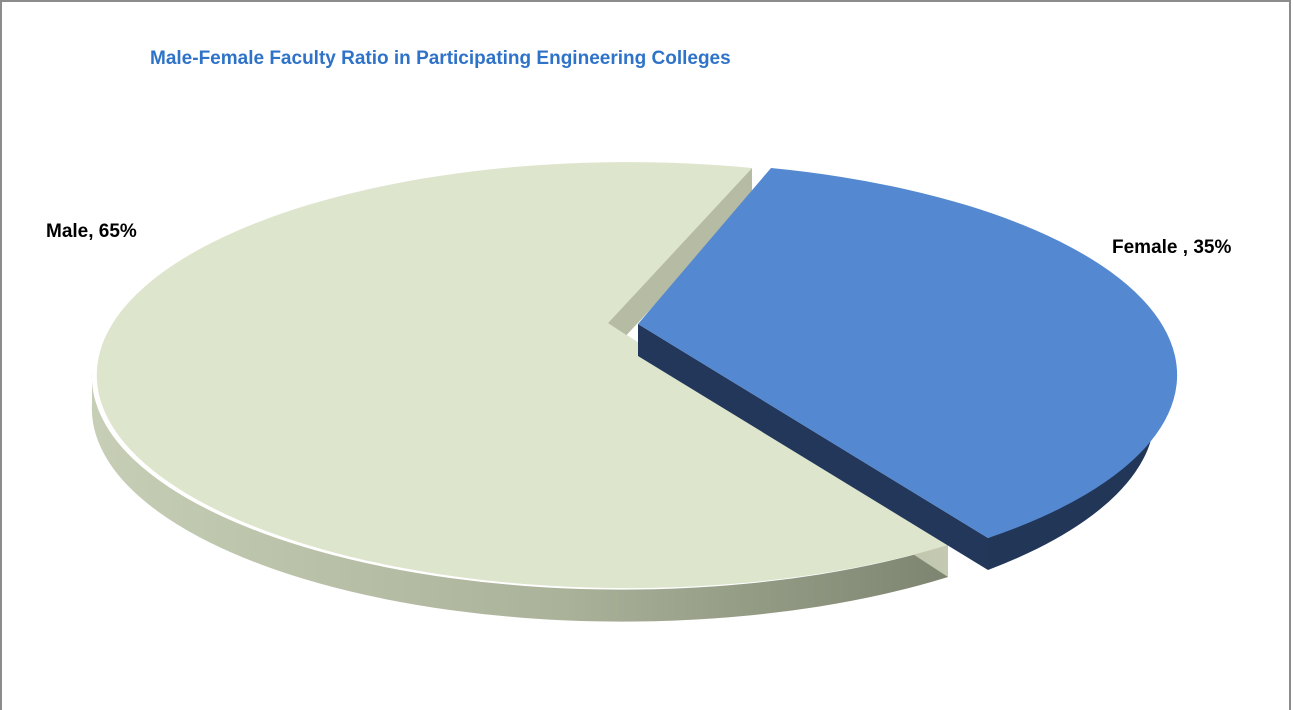 This screenshot has height=710, width=1293. I want to click on female-slice-inner-face, so click(813, 447).